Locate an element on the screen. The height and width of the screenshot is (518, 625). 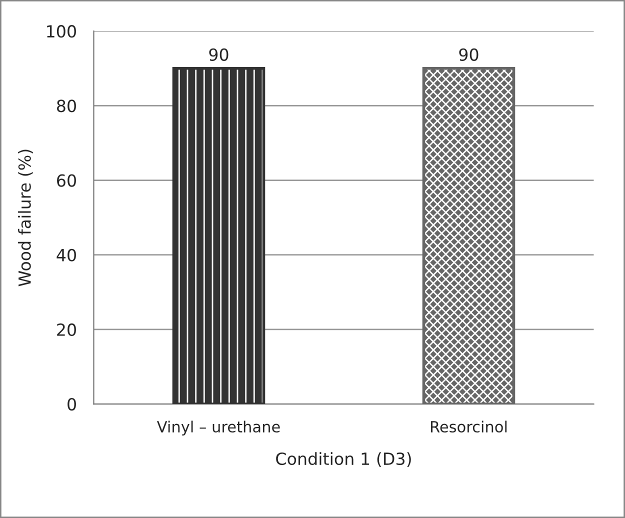
x-axis-title: Condition 1 (D3) is located at coordinates (343, 460).